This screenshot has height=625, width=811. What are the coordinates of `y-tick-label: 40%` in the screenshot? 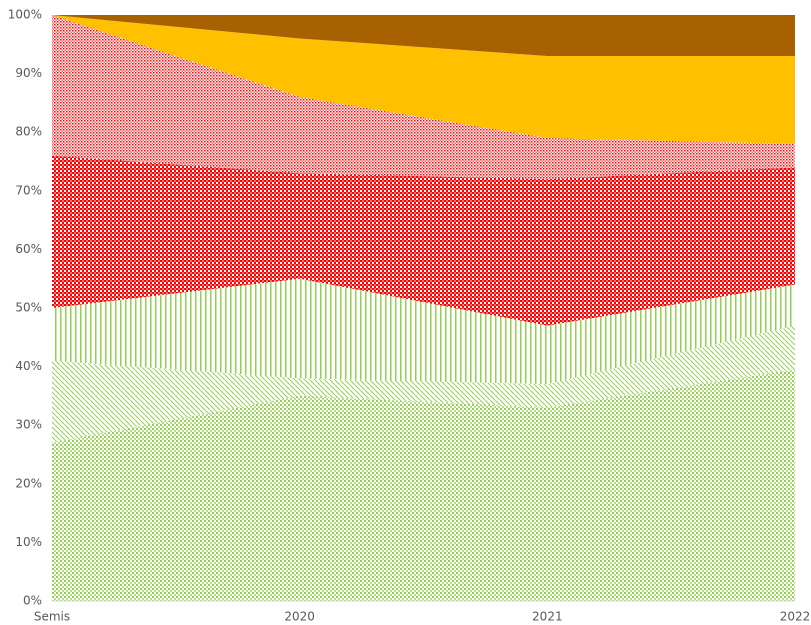 It's located at (28, 366).